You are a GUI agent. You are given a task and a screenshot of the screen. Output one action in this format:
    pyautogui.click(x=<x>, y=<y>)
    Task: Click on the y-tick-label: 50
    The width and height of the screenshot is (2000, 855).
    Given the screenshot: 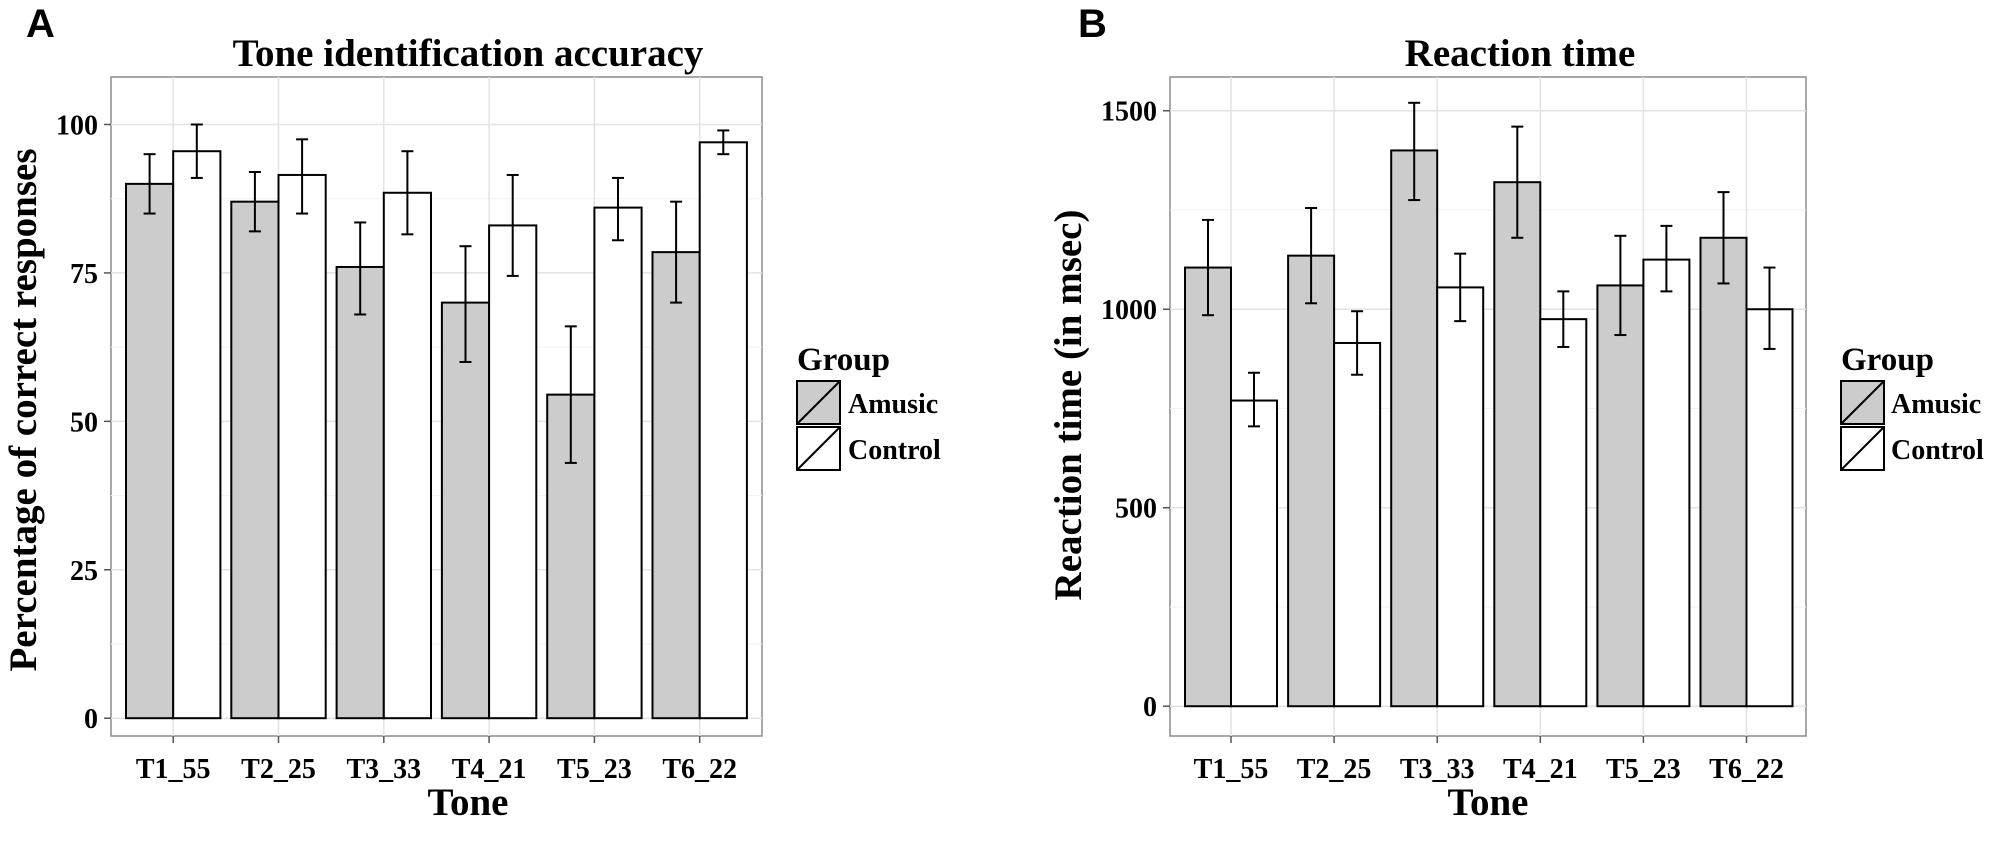 What is the action you would take?
    pyautogui.click(x=84, y=422)
    